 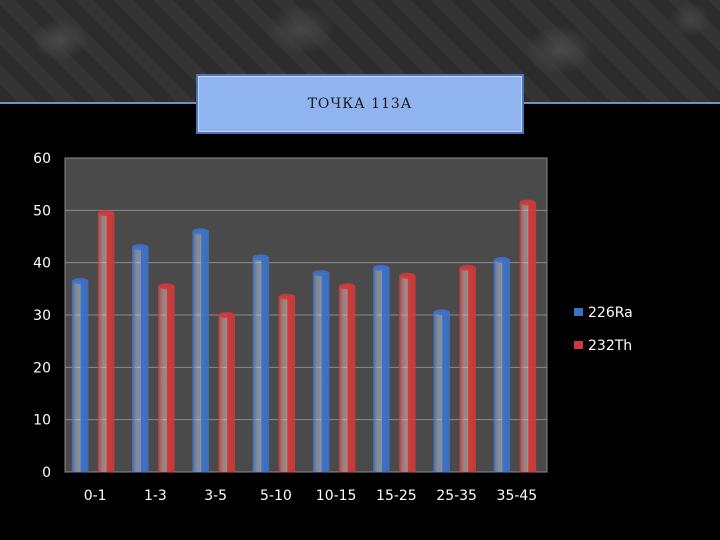 What do you see at coordinates (396, 496) in the screenshot?
I see `x-tick-label: 15-25` at bounding box center [396, 496].